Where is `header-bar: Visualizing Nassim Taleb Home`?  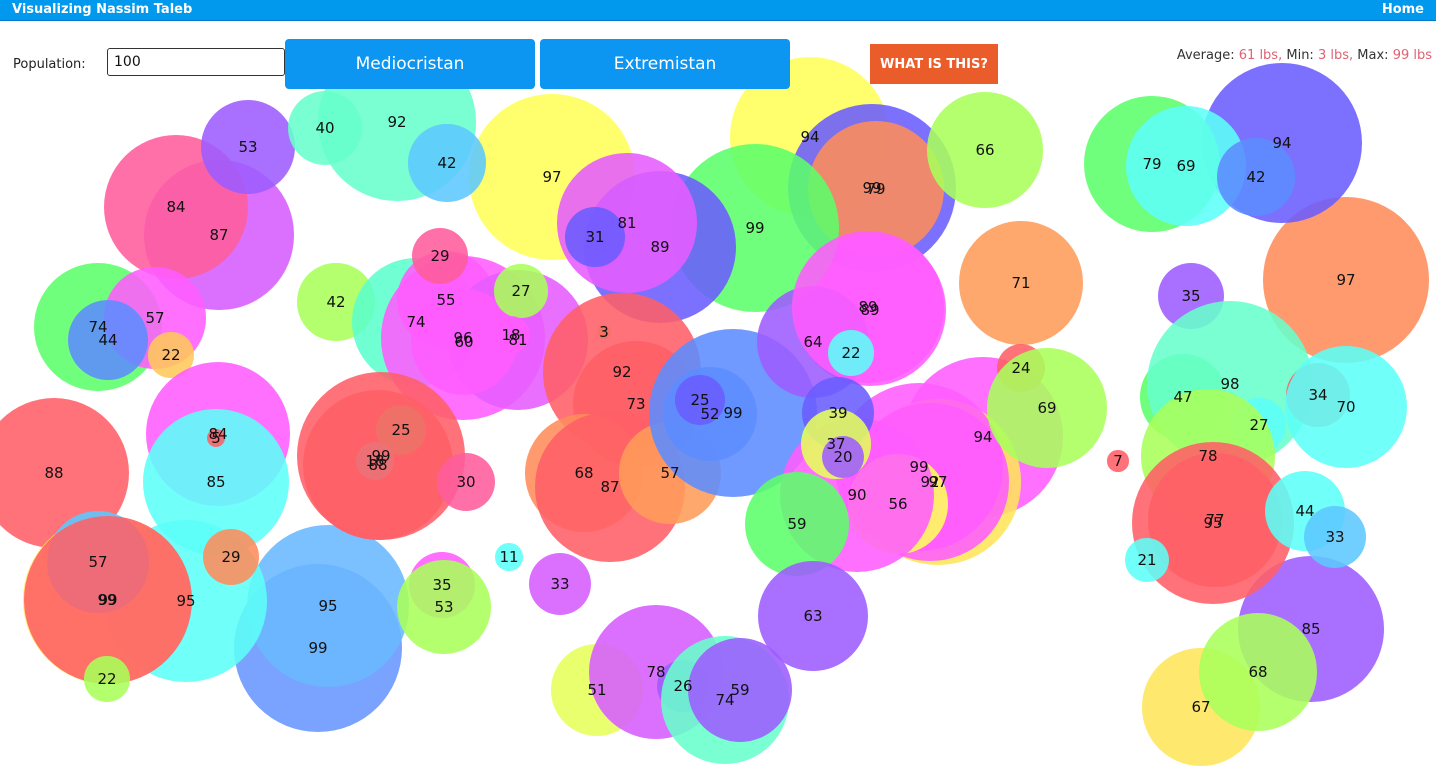 header-bar: Visualizing Nassim Taleb Home is located at coordinates (718, 10).